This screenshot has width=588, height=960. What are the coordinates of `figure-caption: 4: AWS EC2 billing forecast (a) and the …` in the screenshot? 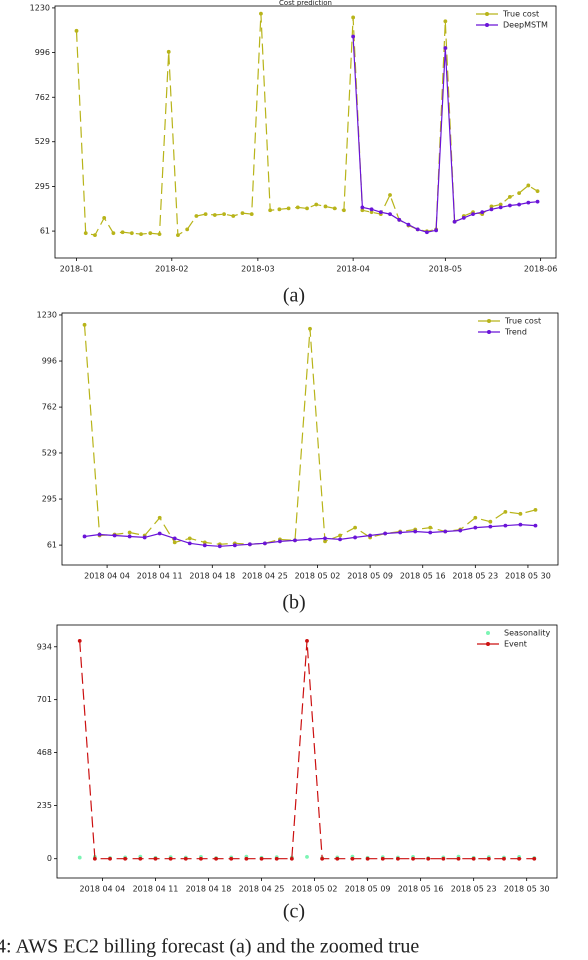 It's located at (209, 947).